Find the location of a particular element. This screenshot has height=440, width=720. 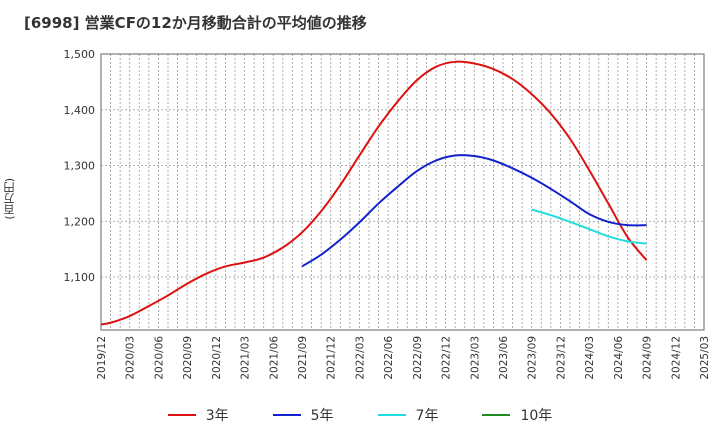

x-tick-label: 2024/12 is located at coordinates (676, 358).